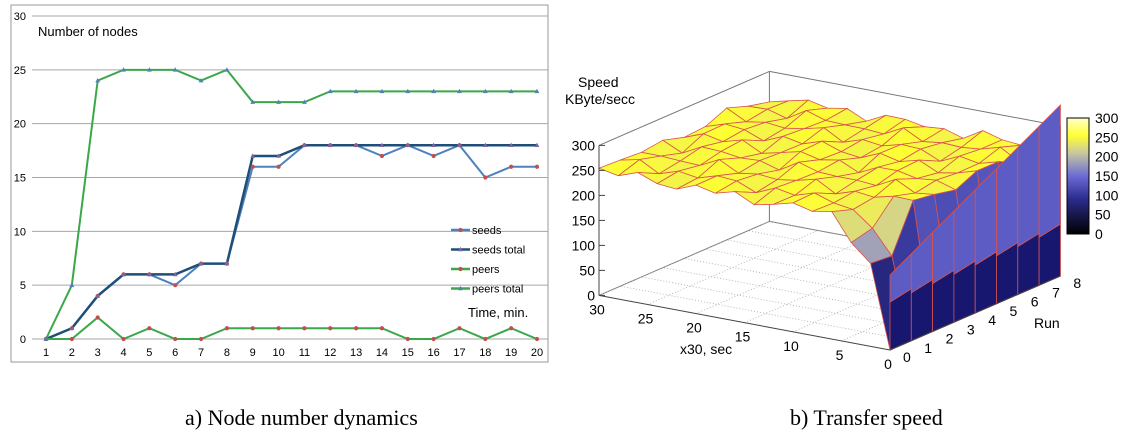 The width and height of the screenshot is (1132, 446). Describe the element at coordinates (498, 251) in the screenshot. I see `legend-label: seeds total` at that location.